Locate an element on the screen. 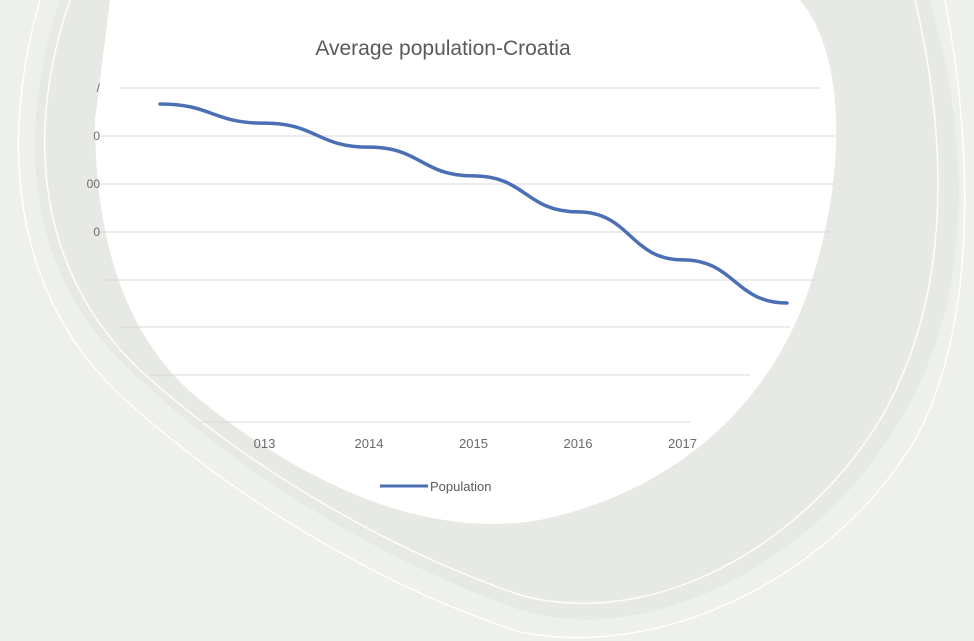  legend: Population is located at coordinates (435, 486).